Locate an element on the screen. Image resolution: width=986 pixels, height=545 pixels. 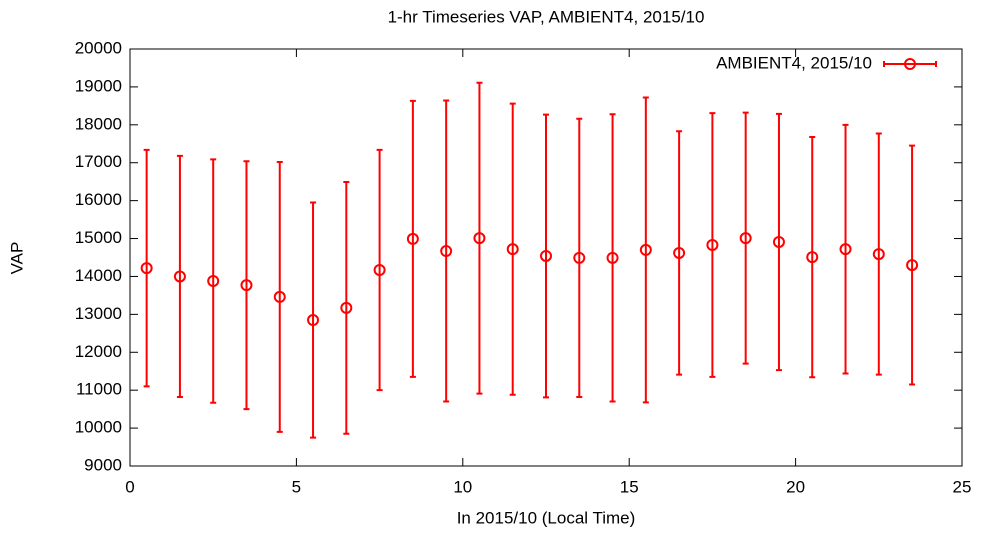
y-axis-label: VAP is located at coordinates (16, 258).